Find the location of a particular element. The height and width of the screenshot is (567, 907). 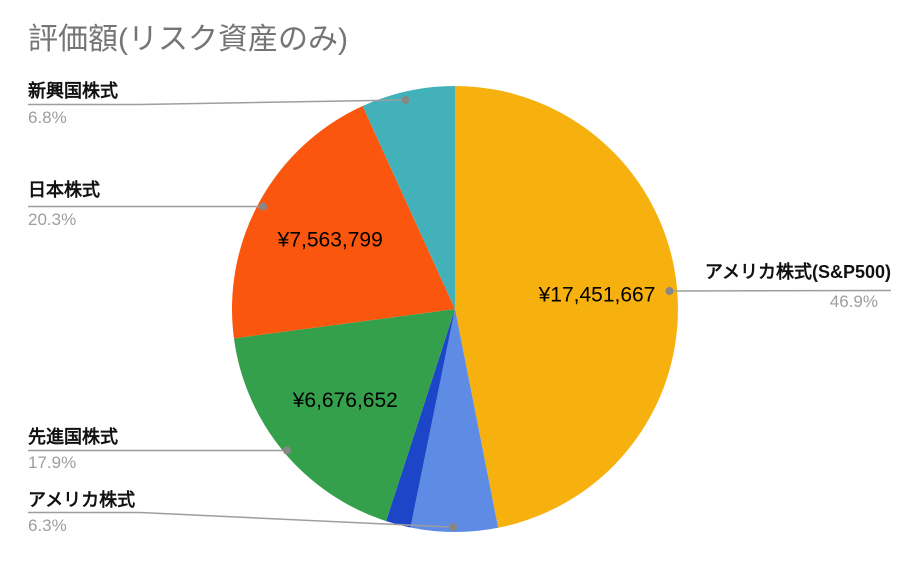

leader-line-us-stock is located at coordinates (239, 519).